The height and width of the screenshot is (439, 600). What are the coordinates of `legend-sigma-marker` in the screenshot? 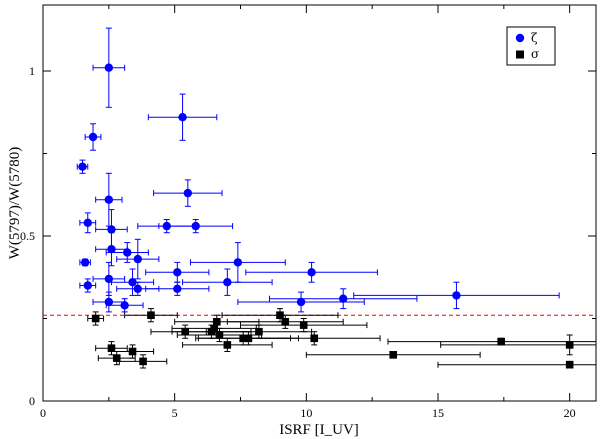 It's located at (520, 54).